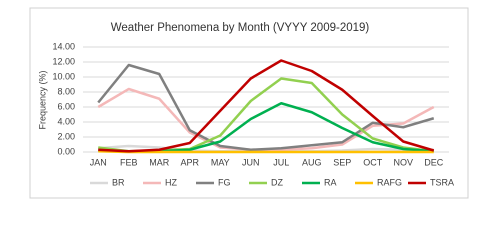 Image resolution: width=477 pixels, height=240 pixels. What do you see at coordinates (66, 121) in the screenshot?
I see `y-tick-label: 4.00` at bounding box center [66, 121].